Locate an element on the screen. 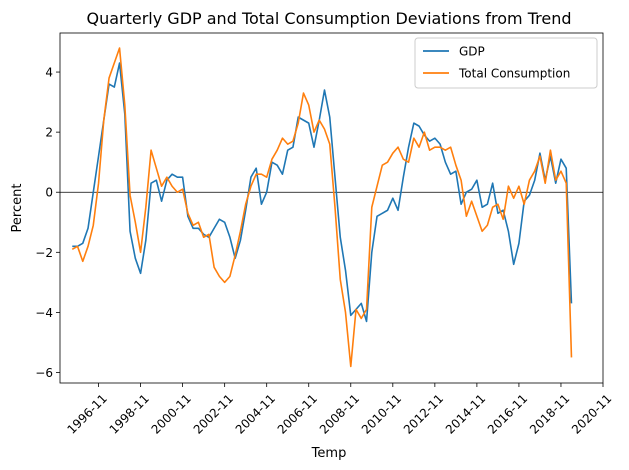 The width and height of the screenshot is (629, 470). x-tick-label: 2000-11 is located at coordinates (171, 413).